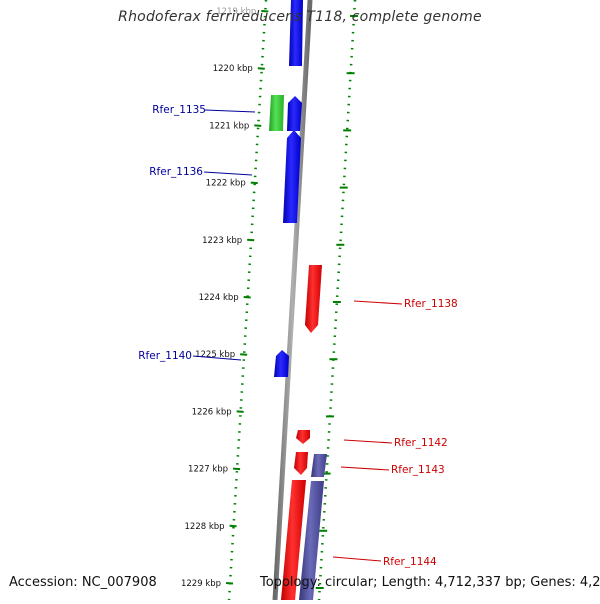 This screenshot has height=604, width=600. I want to click on scale-label: 1220 kbp, so click(233, 69).